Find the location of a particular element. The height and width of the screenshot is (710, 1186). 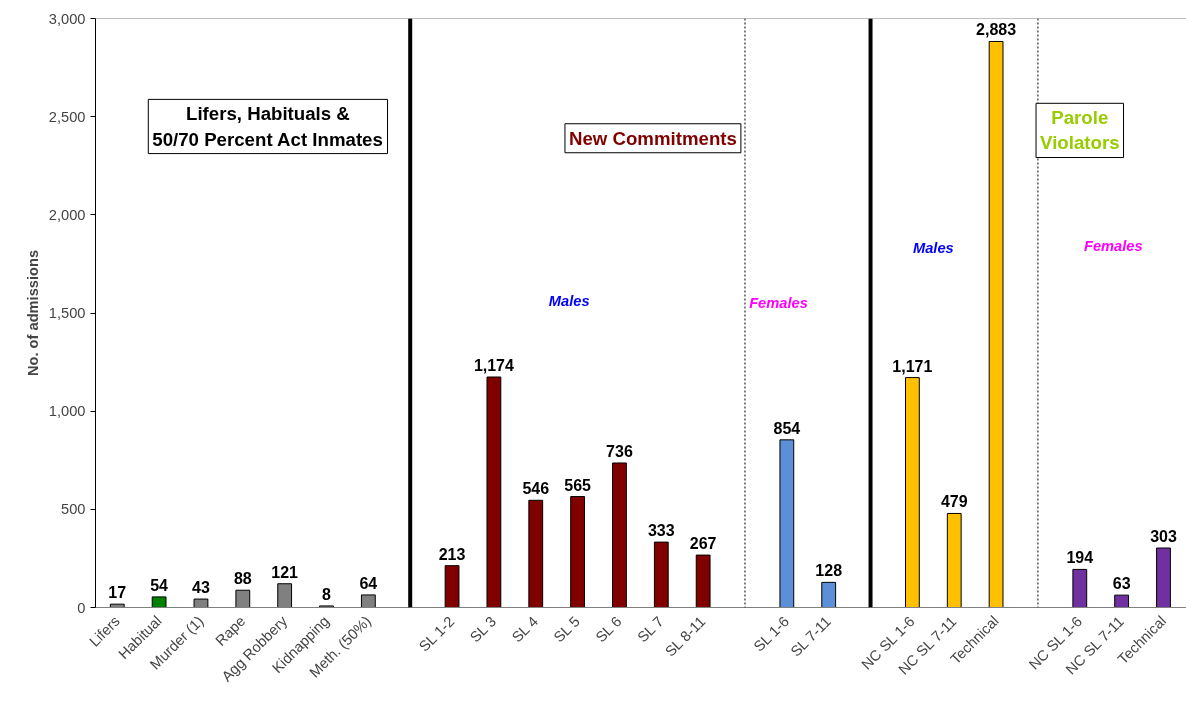

data-label: 63 is located at coordinates (1121, 584).